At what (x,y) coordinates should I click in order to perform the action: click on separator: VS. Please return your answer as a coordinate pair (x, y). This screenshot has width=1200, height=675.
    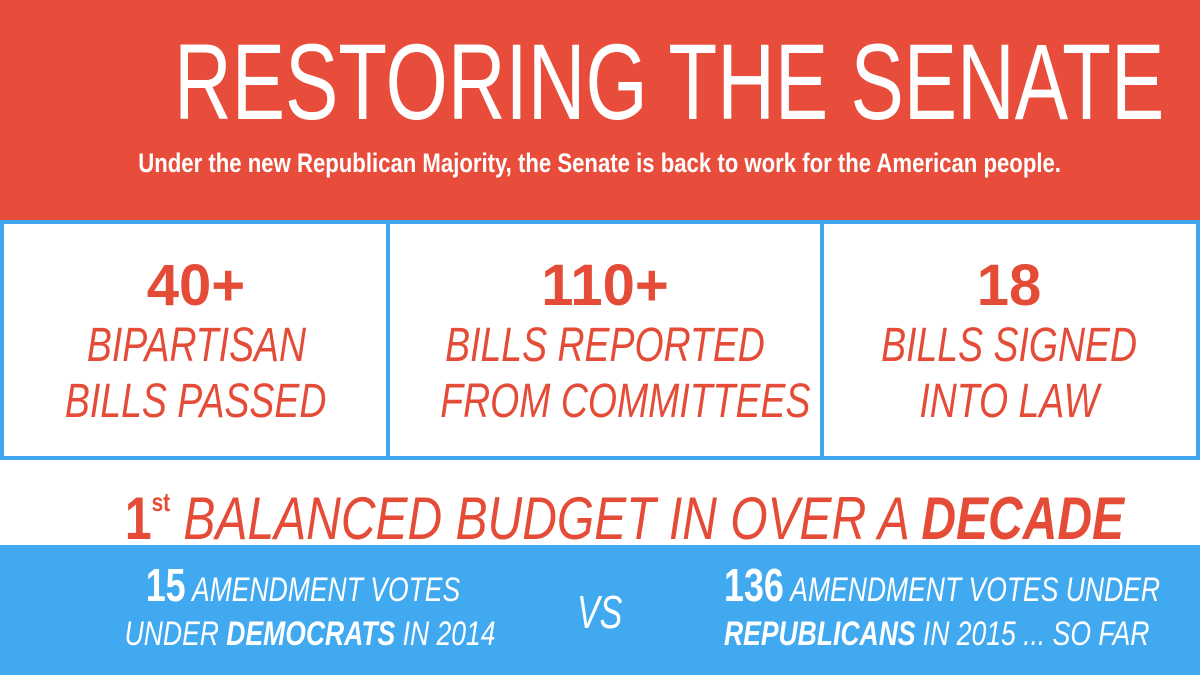
    Looking at the image, I should click on (600, 612).